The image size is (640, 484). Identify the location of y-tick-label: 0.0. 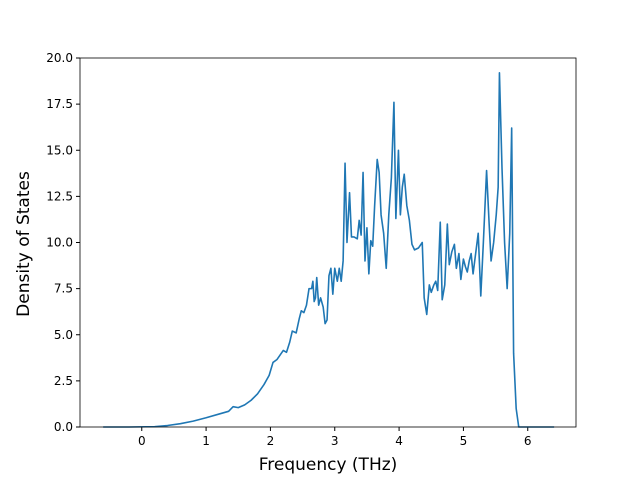
(63, 427).